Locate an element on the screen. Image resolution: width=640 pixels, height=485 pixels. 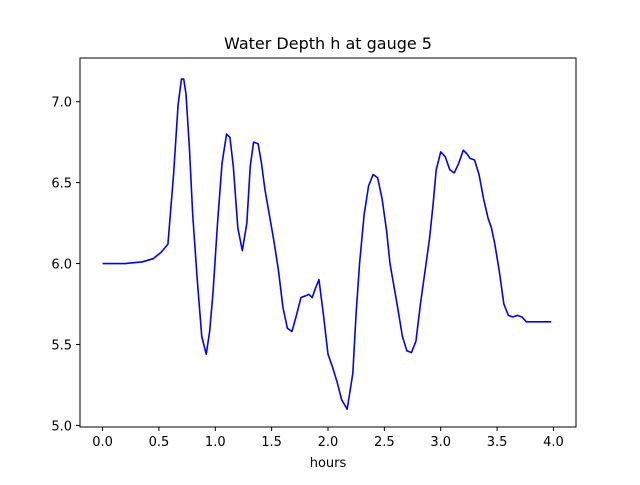
x-axis-label: hours is located at coordinates (328, 463).